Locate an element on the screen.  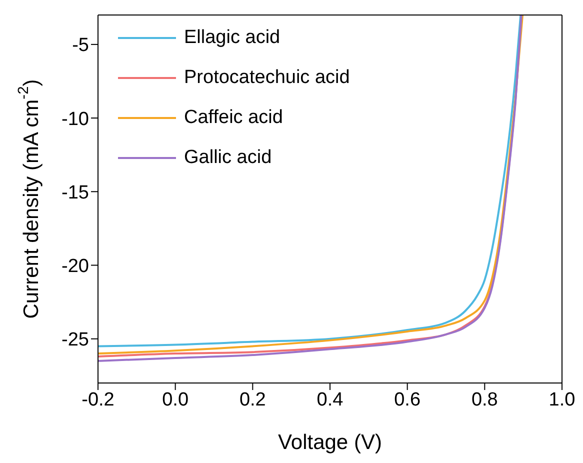
y-tick-label: -10 is located at coordinates (75, 119).